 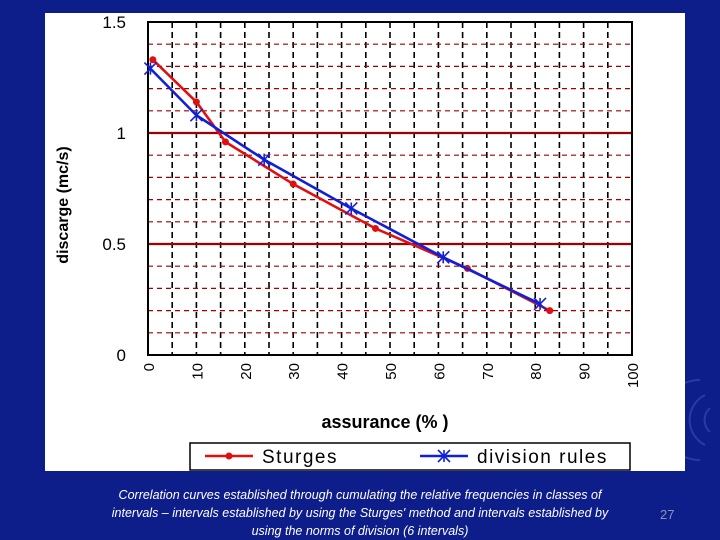 I want to click on legend-item: division rules, so click(x=514, y=457).